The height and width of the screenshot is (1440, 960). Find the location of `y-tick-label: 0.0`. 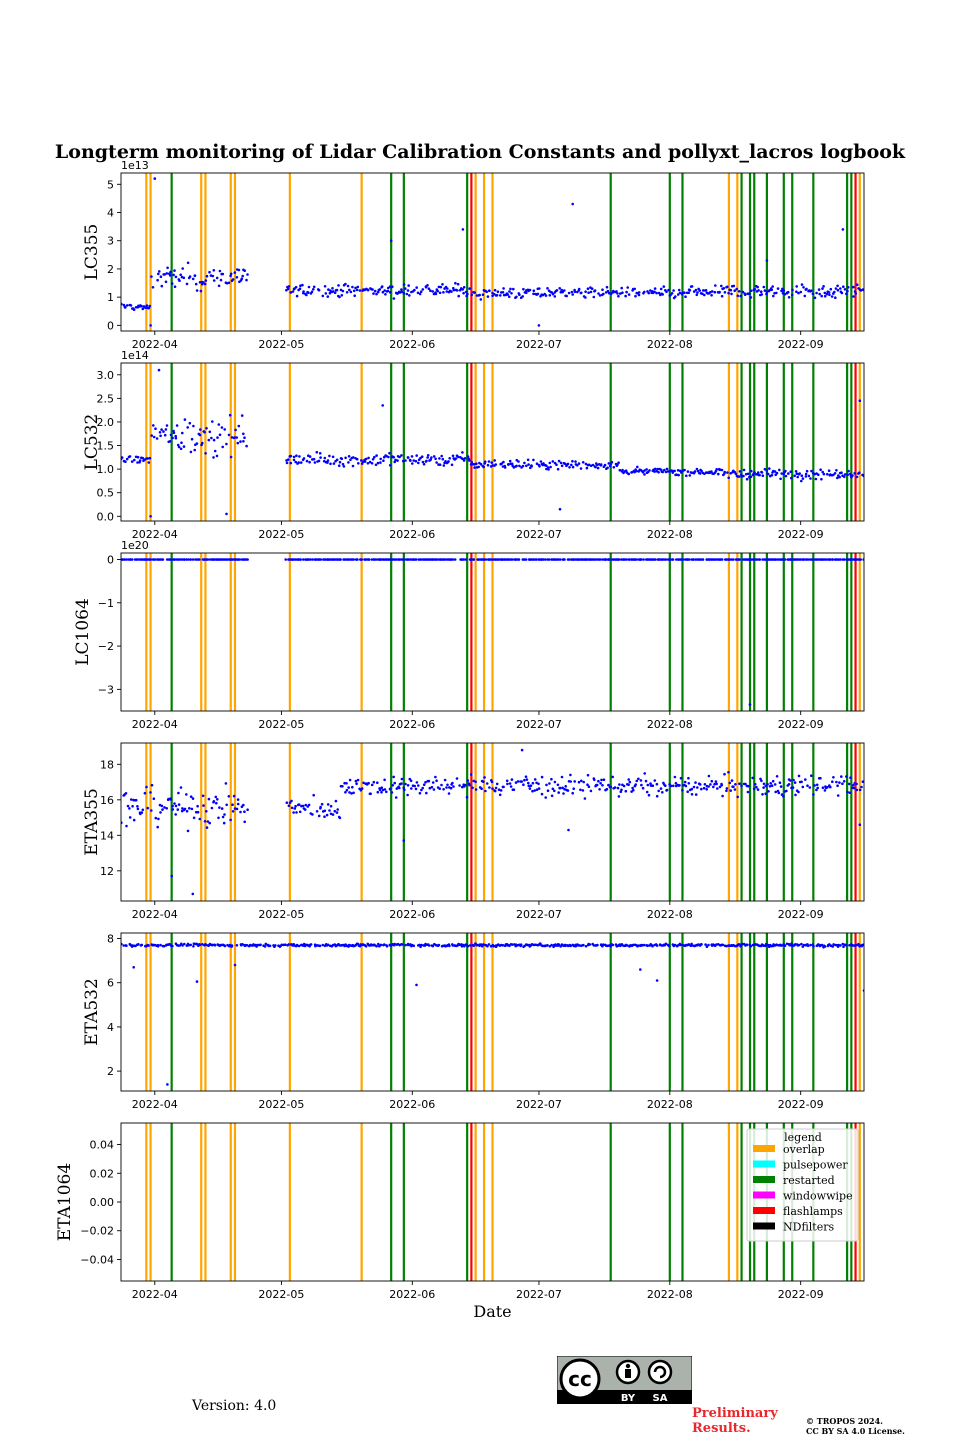

y-tick-label: 0.0 is located at coordinates (106, 516).